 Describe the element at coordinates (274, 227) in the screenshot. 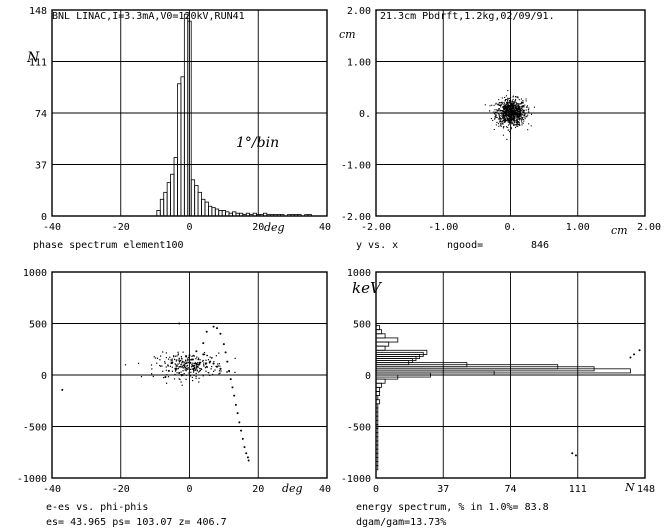

I see `panel-phase-xunit: deg` at that location.